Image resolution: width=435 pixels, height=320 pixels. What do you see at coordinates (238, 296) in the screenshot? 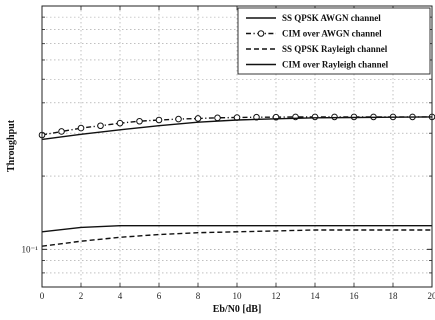
I see `x-tick-label: 10` at bounding box center [238, 296].